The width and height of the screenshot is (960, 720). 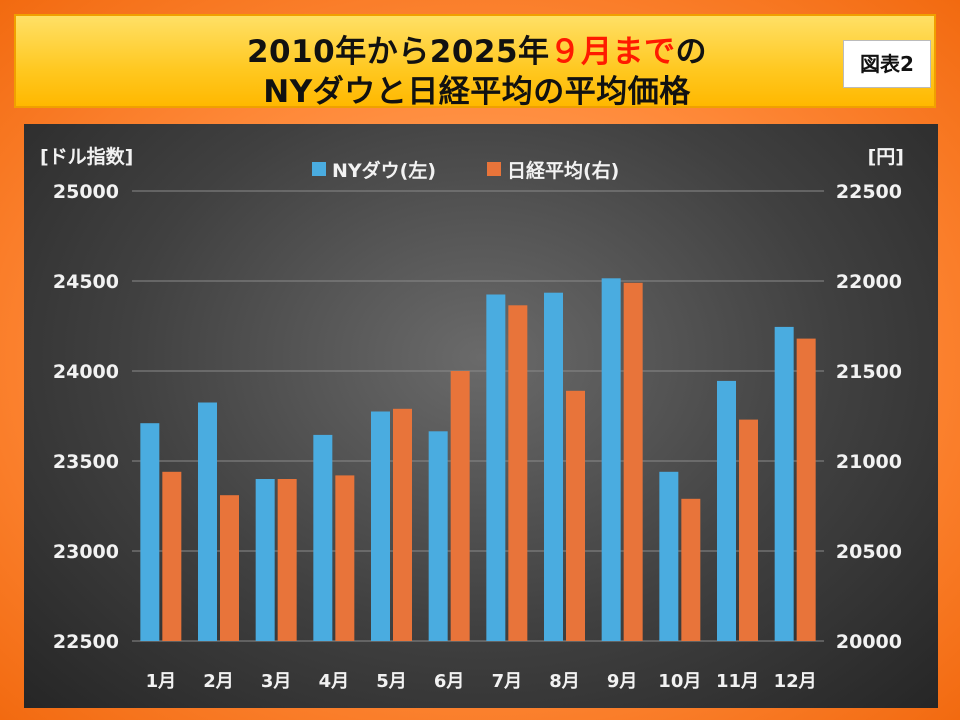 What do you see at coordinates (276, 681) in the screenshot?
I see `x-tick-label: 3月` at bounding box center [276, 681].